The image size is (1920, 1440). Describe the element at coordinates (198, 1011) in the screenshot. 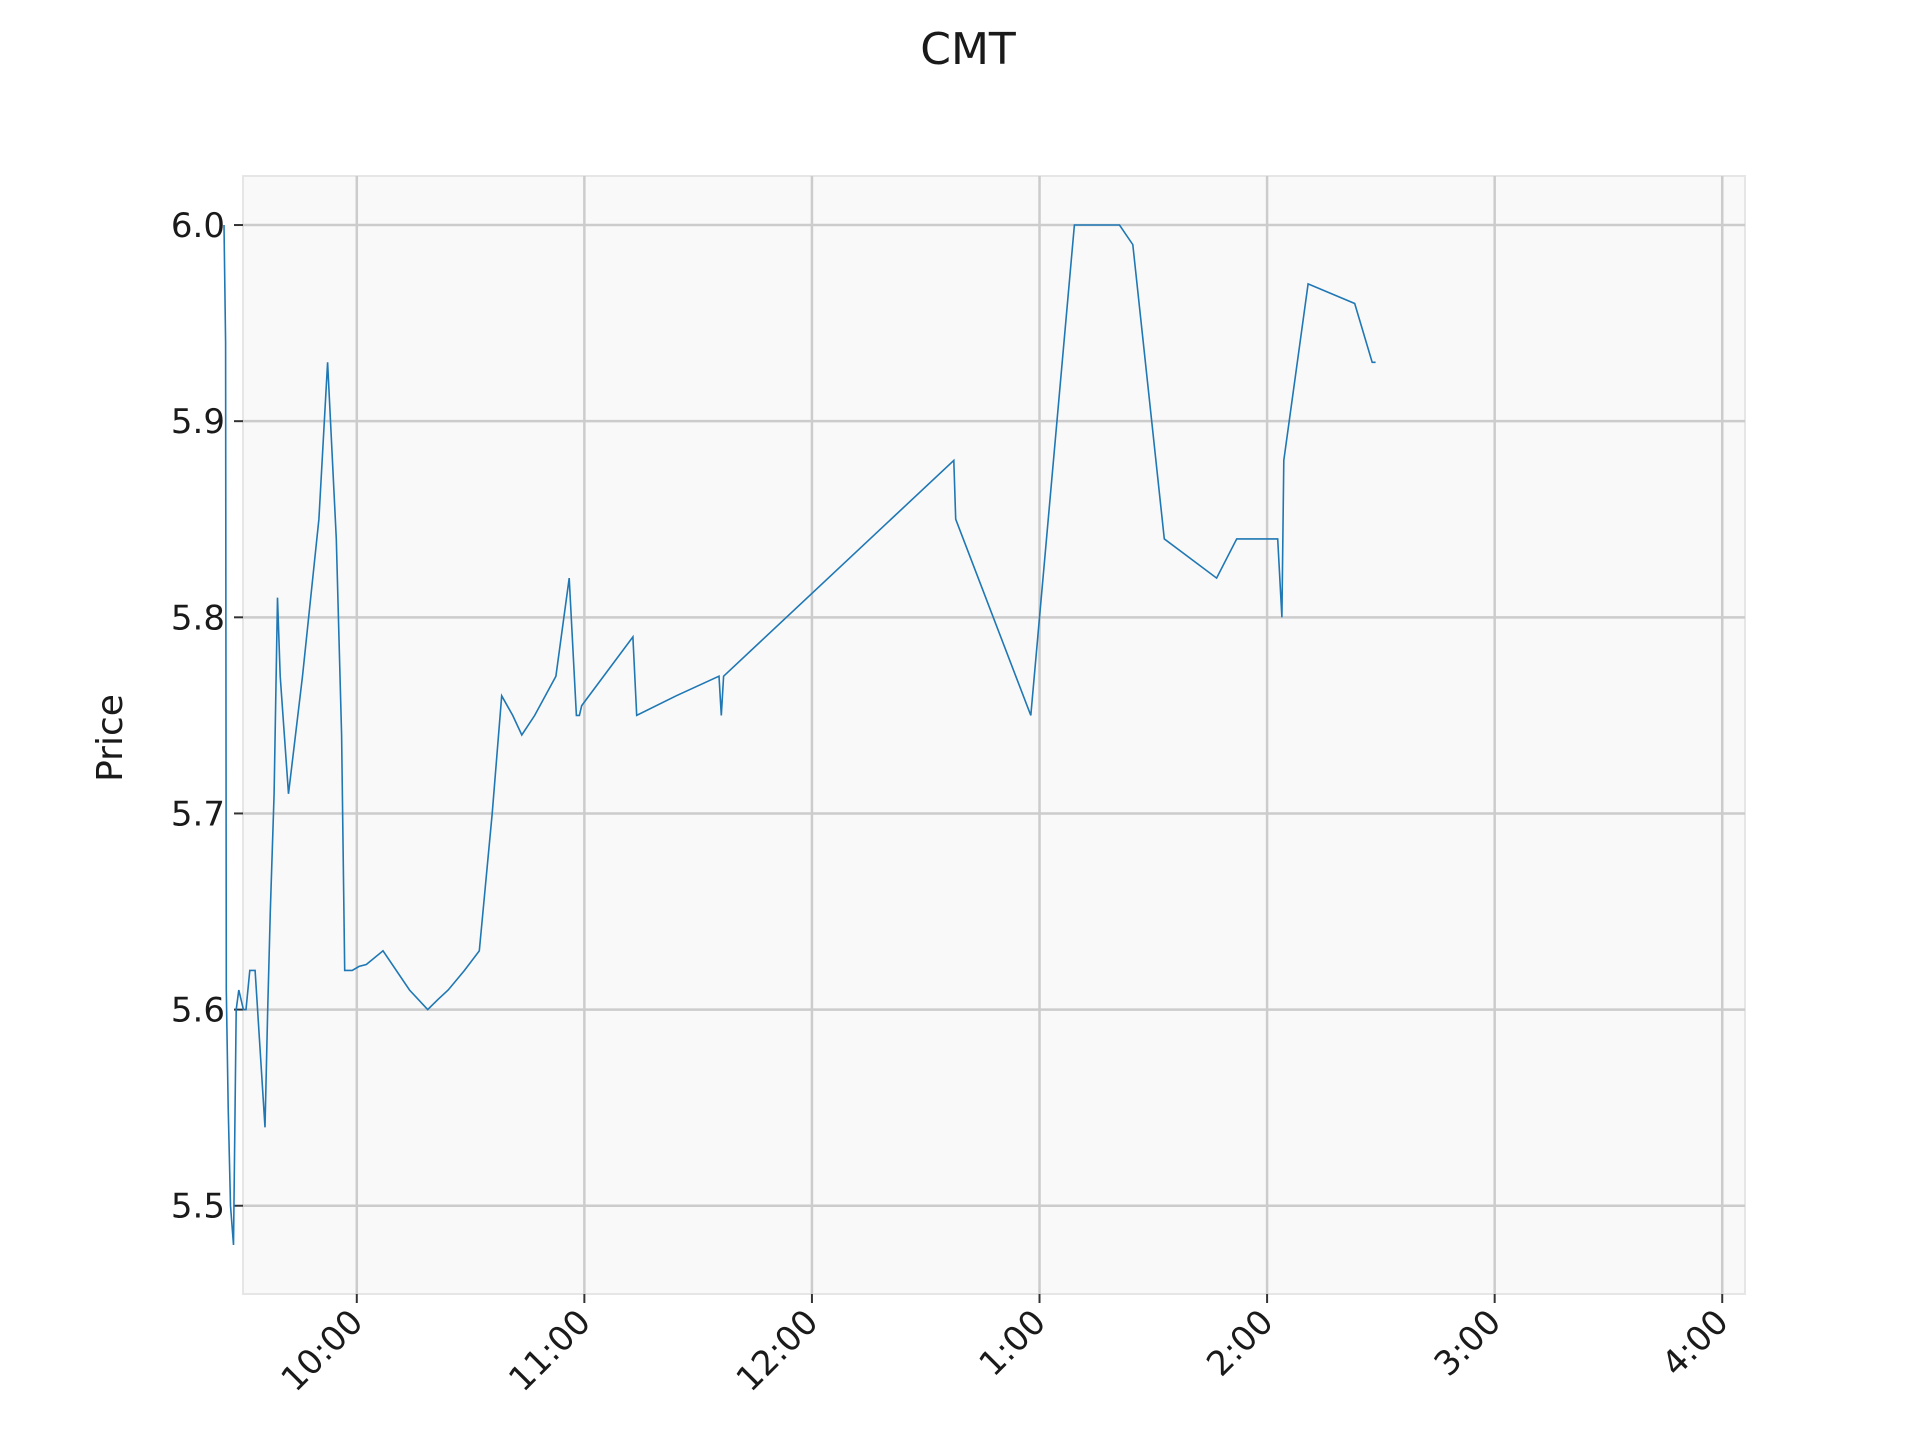

I see `y-tick-label: 5.6` at that location.